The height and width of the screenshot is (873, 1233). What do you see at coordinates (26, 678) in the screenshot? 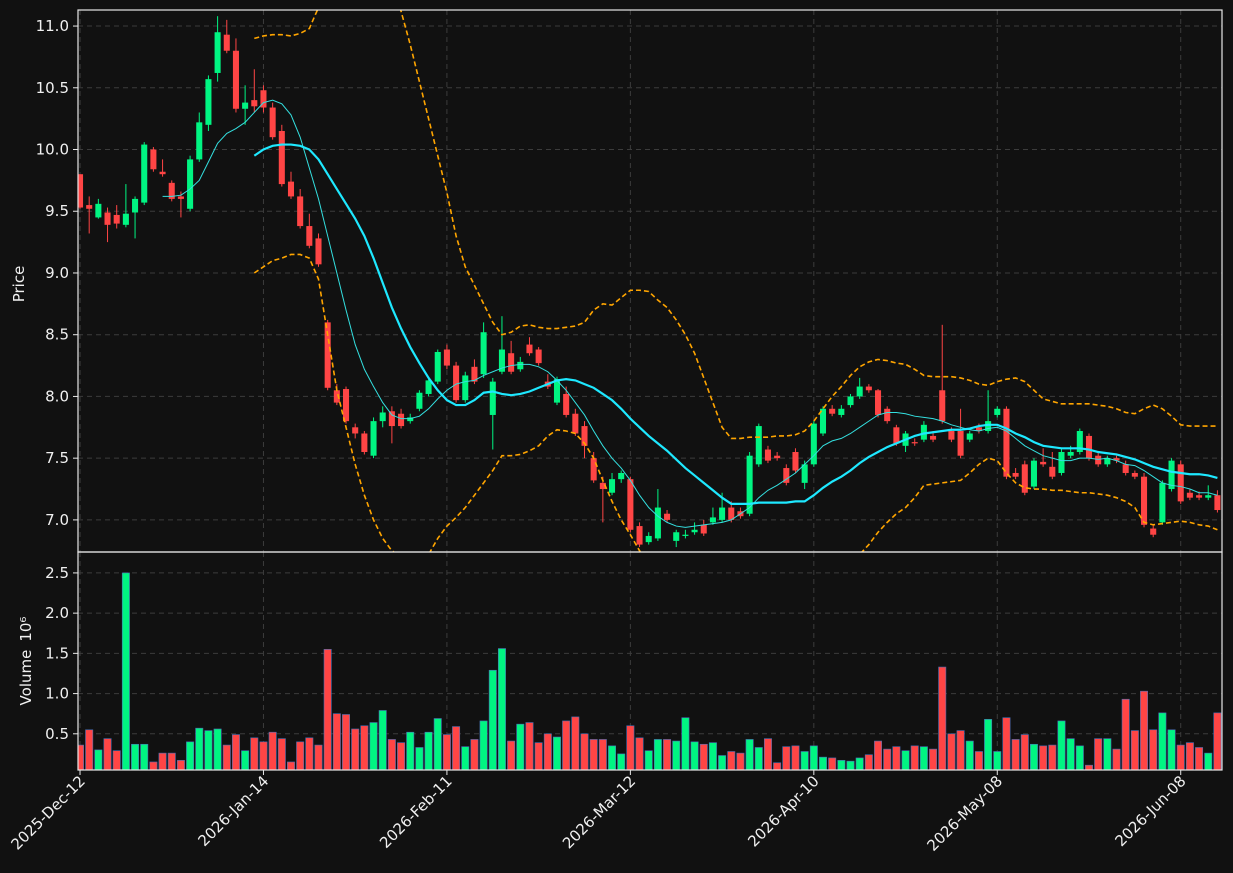
I see `volume-label: Volume` at bounding box center [26, 678].